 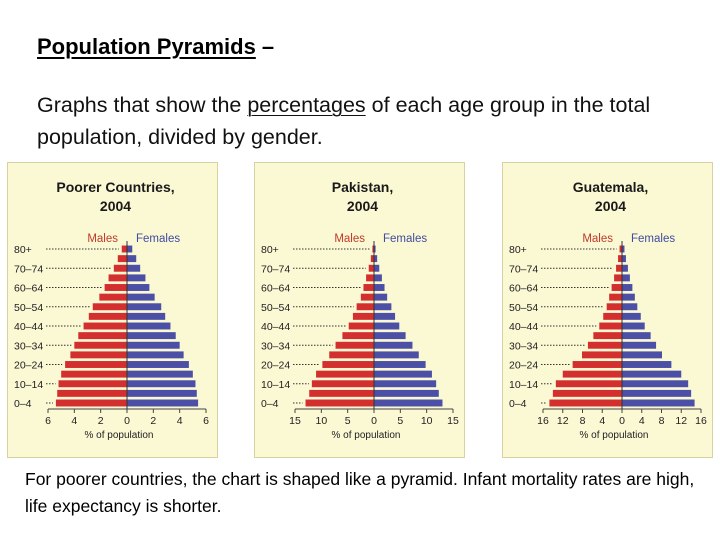 What do you see at coordinates (615, 297) in the screenshot?
I see `bar-male-55–59` at bounding box center [615, 297].